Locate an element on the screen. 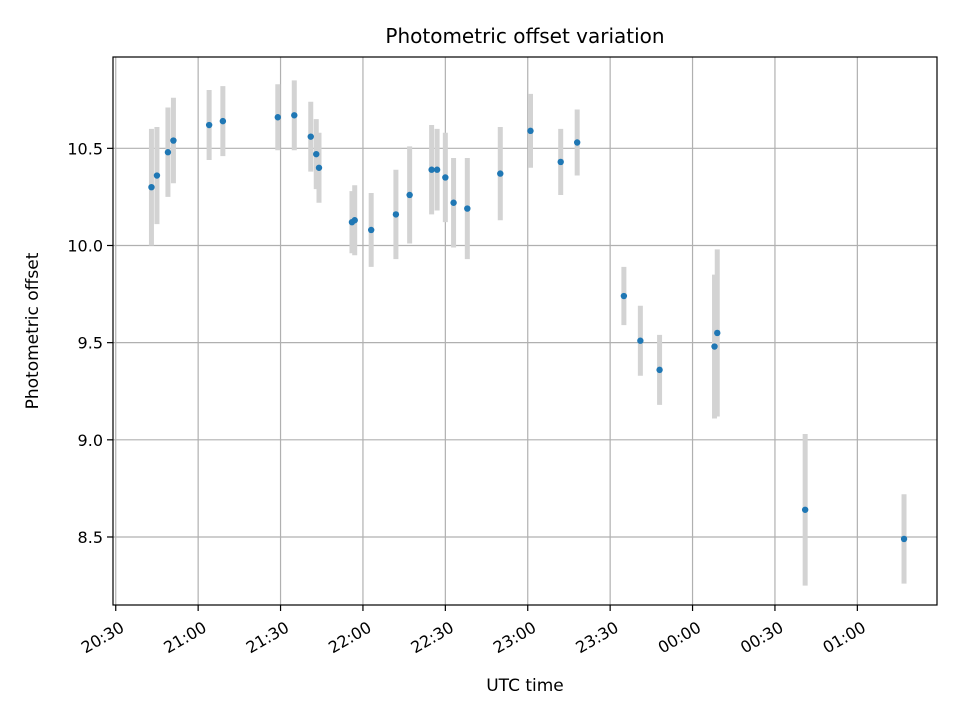  x-axis-label: UTC time is located at coordinates (525, 686).